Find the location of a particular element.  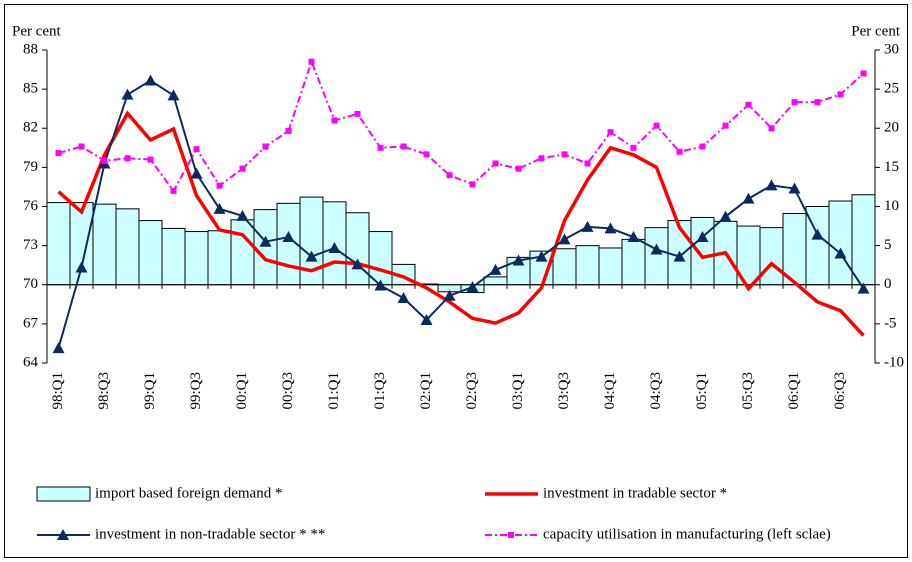

y2-tick-label: 30 is located at coordinates (891, 49).